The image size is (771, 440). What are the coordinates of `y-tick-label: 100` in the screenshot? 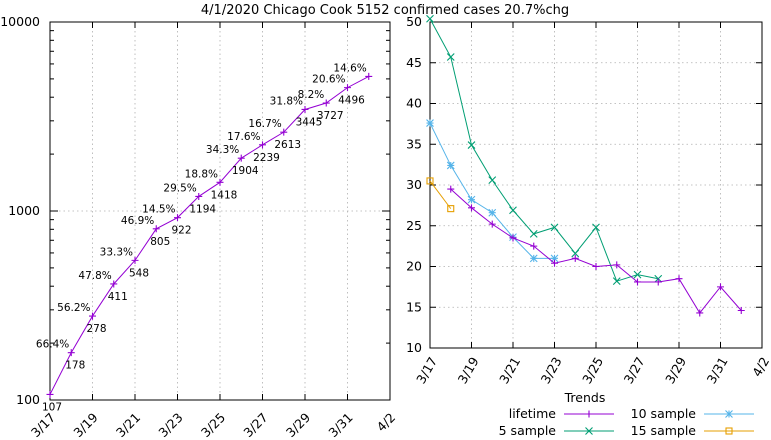 It's located at (28, 399).